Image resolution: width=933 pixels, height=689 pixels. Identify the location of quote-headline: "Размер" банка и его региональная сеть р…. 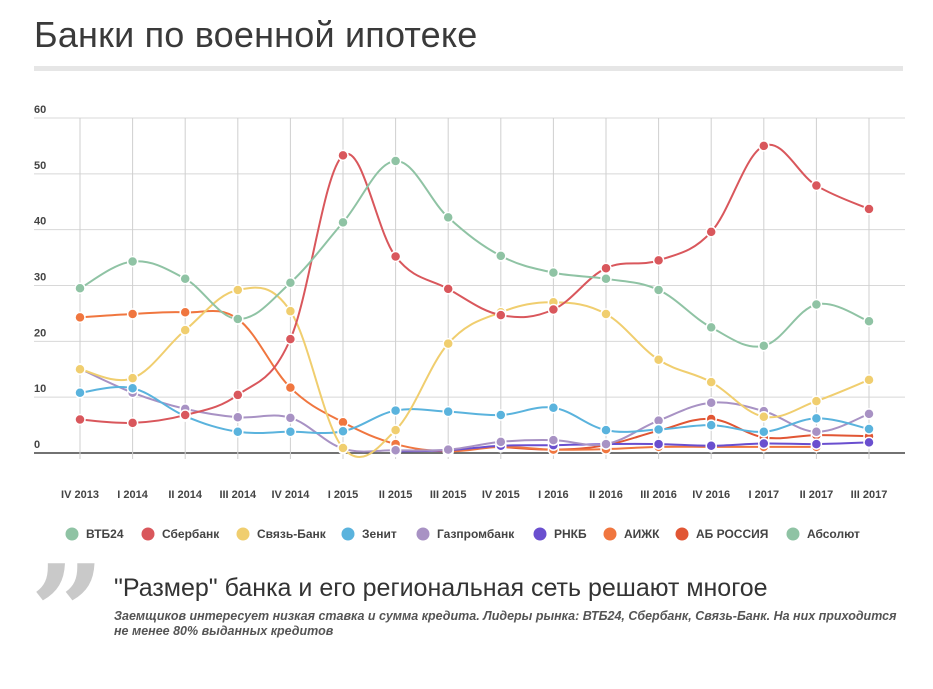
(441, 588).